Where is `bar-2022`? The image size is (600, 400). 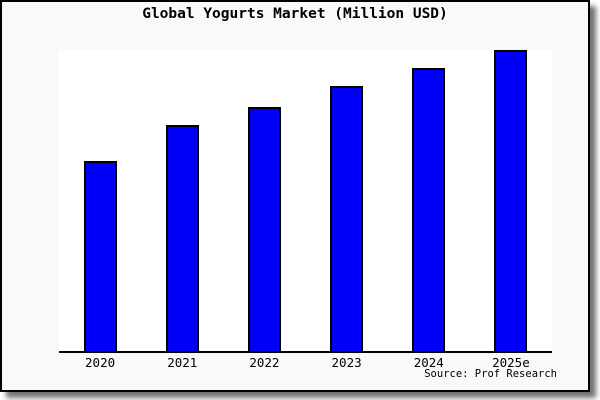
bar-2022 is located at coordinates (264, 229).